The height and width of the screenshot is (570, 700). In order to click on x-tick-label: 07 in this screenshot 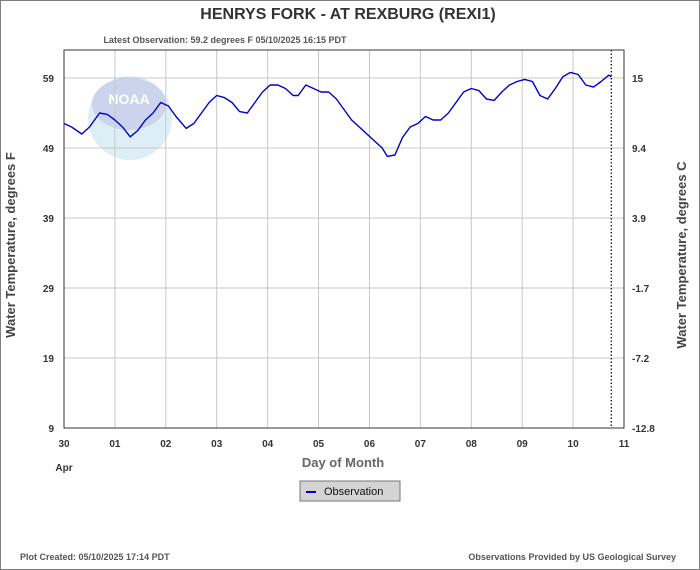, I will do `click(421, 444)`.